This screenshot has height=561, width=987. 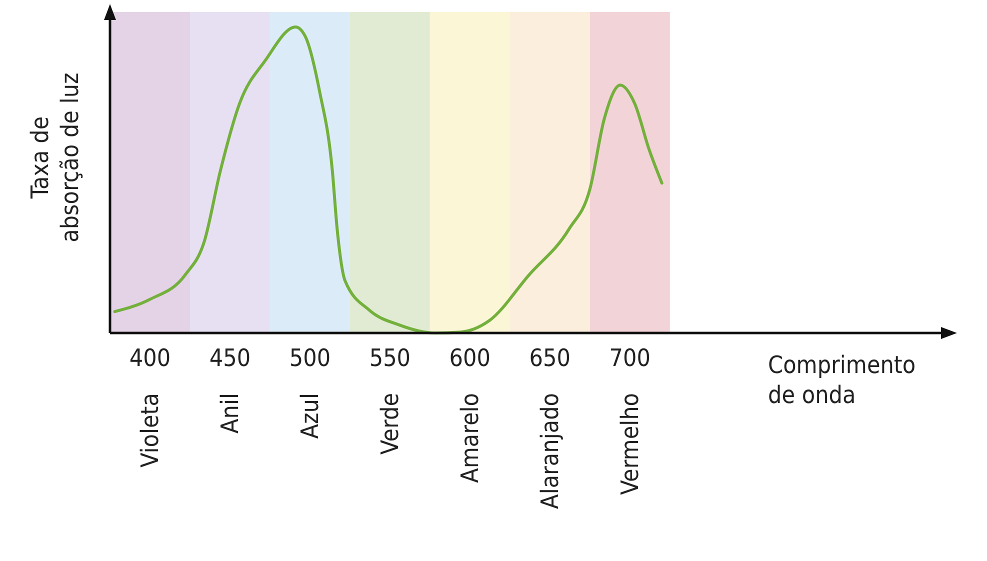 I want to click on band-label: Amarelo, so click(x=470, y=438).